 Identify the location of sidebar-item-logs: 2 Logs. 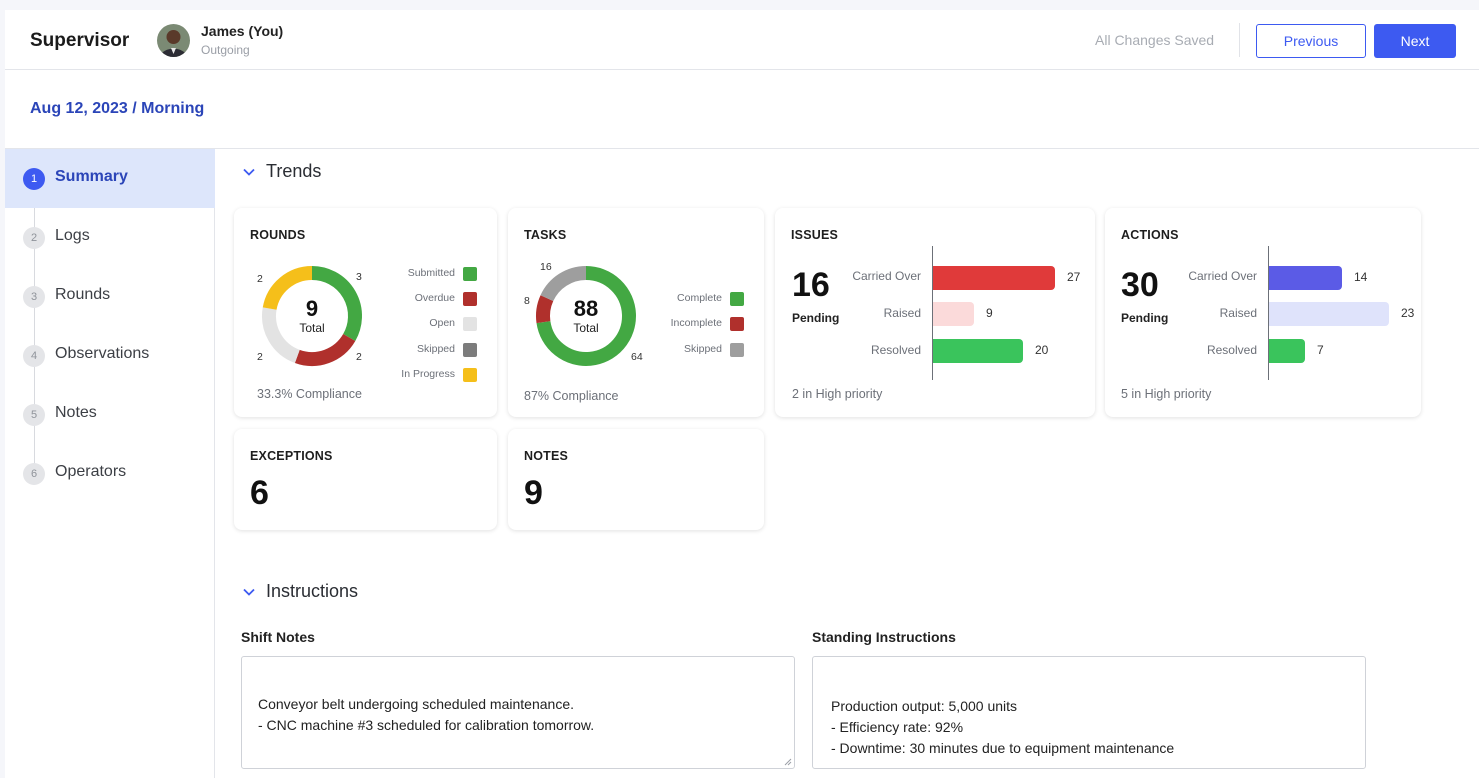
(110, 237).